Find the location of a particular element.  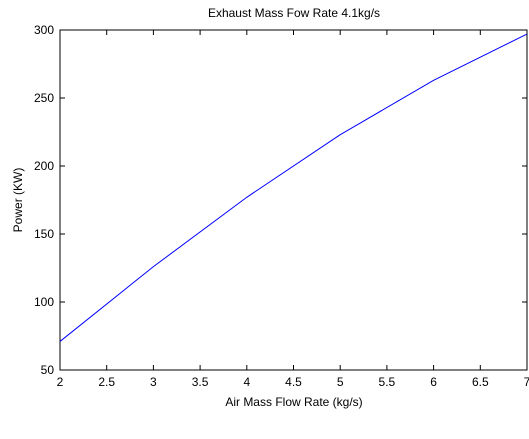

x-tick-label: 3 is located at coordinates (153, 382).